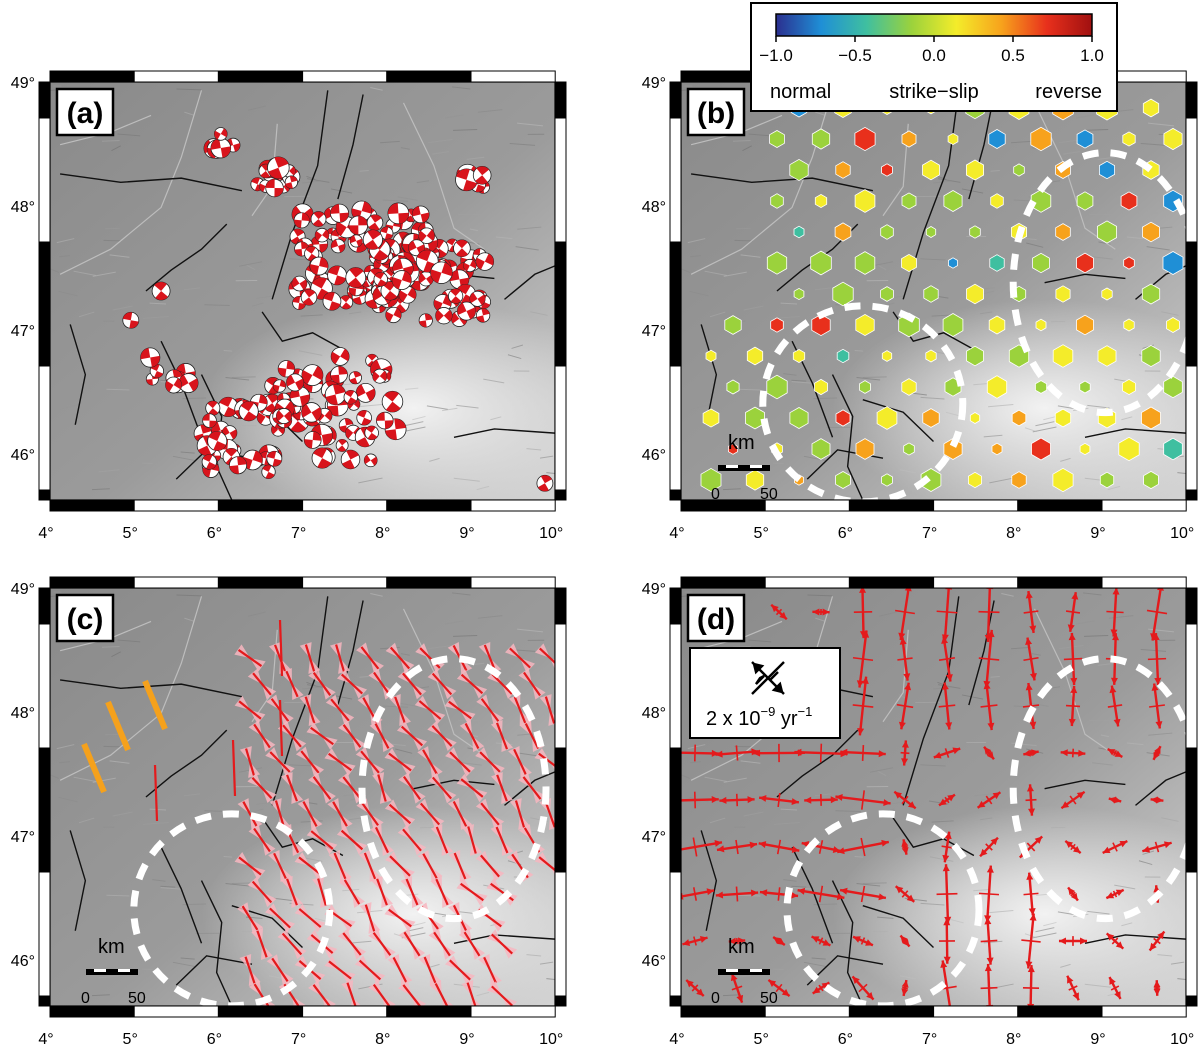 Image resolution: width=1200 pixels, height=1055 pixels. Describe the element at coordinates (767, 711) in the screenshot. I see `strain-legend-exponent: −9` at that location.